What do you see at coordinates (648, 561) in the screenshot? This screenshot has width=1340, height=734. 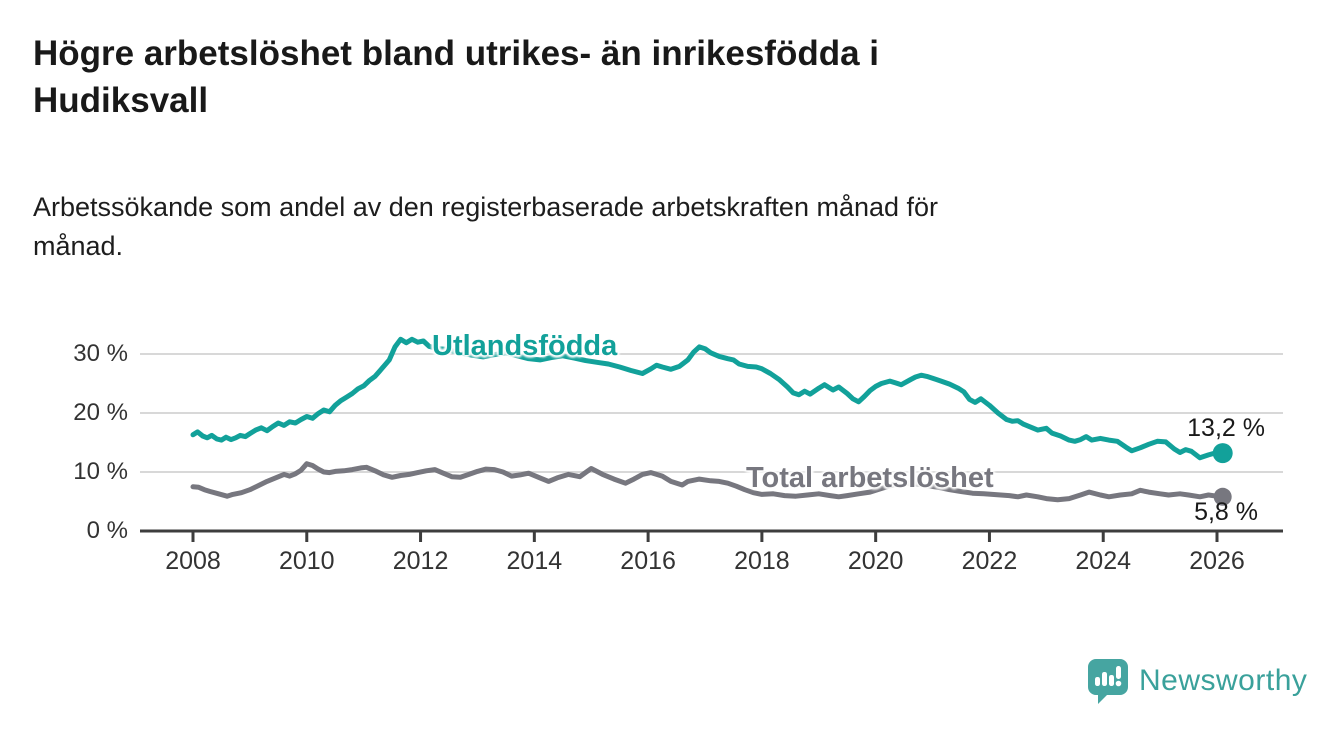 I see `x-tick-label-2016: 2016` at bounding box center [648, 561].